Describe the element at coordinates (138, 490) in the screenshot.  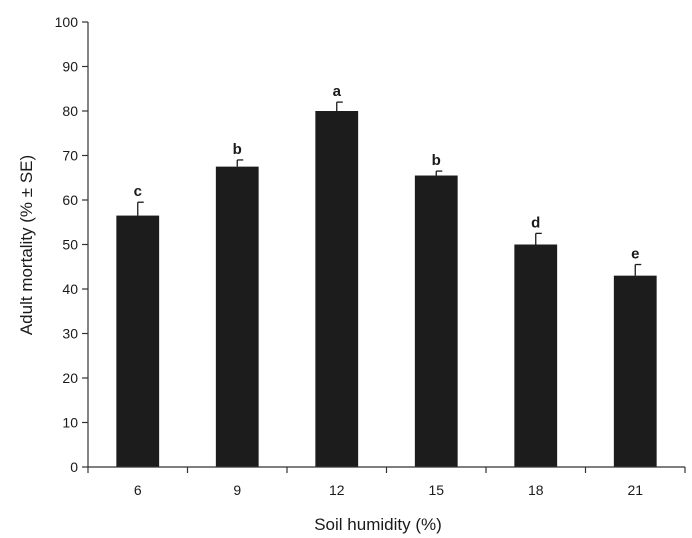
I see `x-tick-label: 6` at that location.